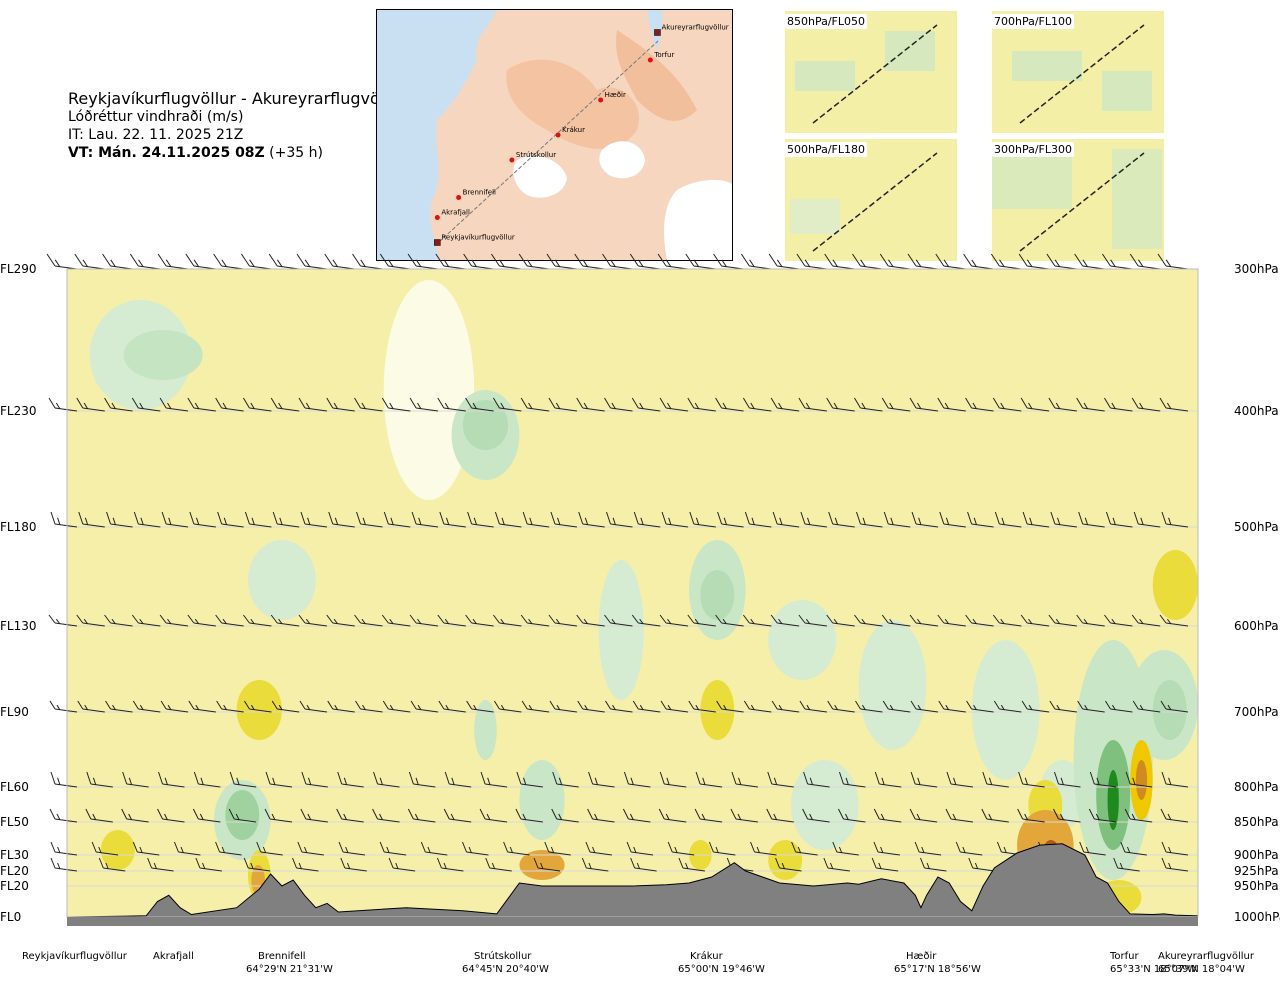 Image resolution: width=1280 pixels, height=981 pixels. Describe the element at coordinates (1256, 411) in the screenshot. I see `pressure-level-label: 400hPa` at that location.